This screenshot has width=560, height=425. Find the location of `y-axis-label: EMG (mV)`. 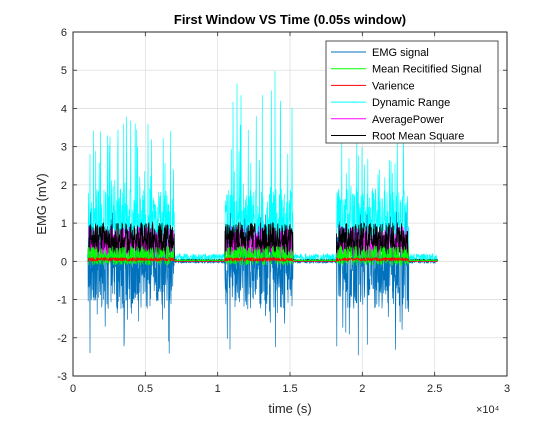

y-axis-label: EMG (mV) is located at coordinates (41, 203).